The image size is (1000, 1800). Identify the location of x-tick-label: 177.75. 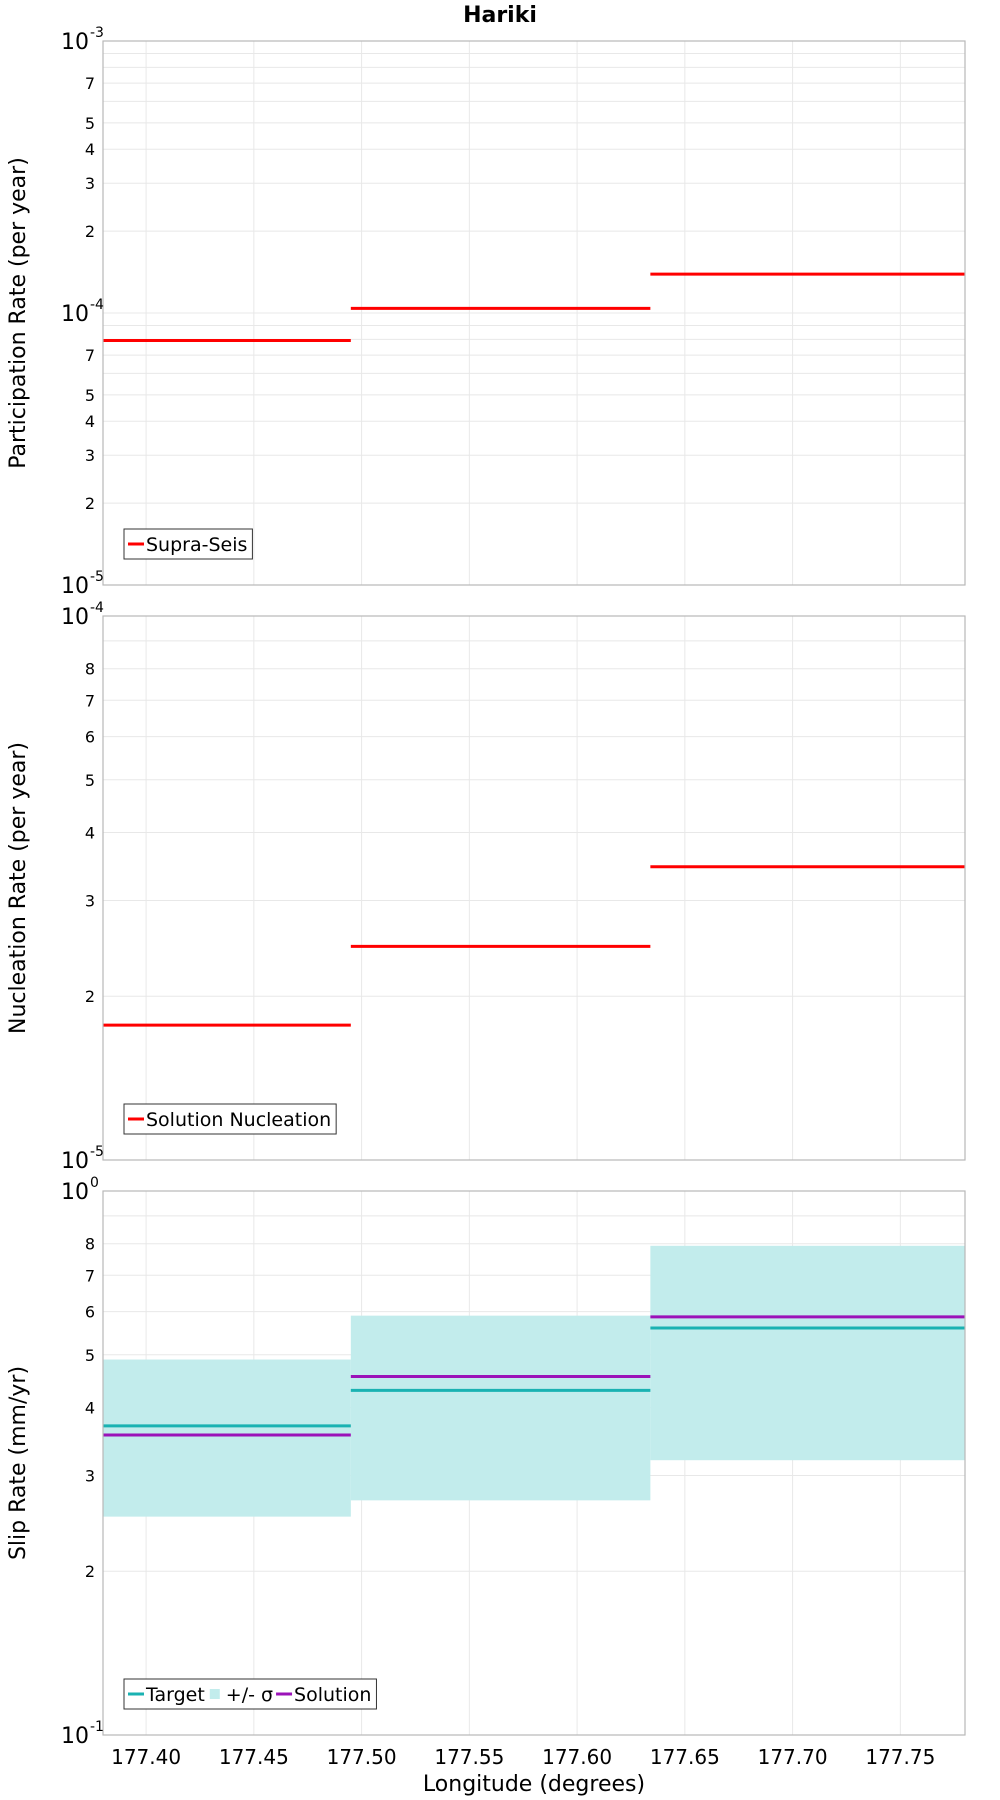
(900, 1757).